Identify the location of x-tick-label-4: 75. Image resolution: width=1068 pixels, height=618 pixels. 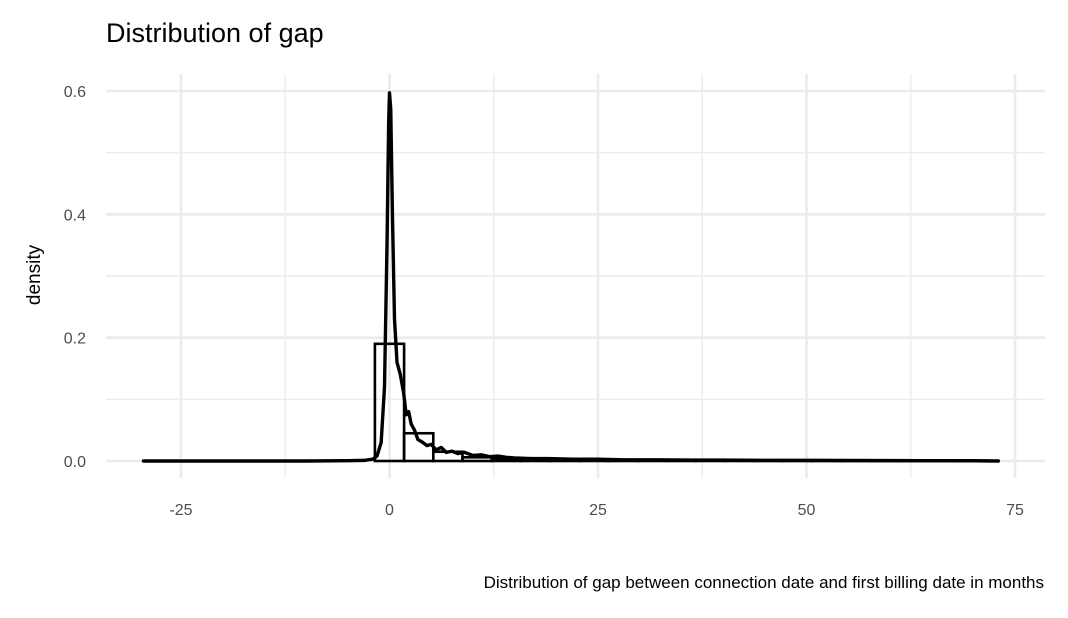
(1015, 510).